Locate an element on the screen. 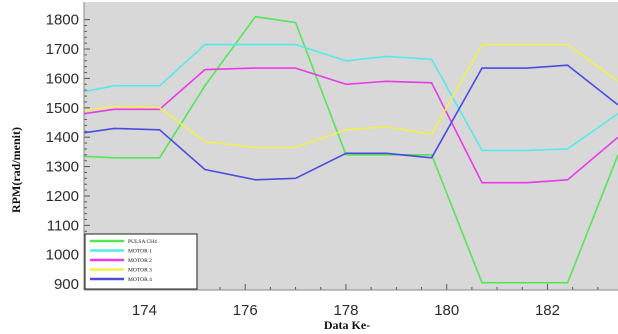 This screenshot has width=618, height=334. x-tick-labels: 174 176 178 180 182 is located at coordinates (346, 310).